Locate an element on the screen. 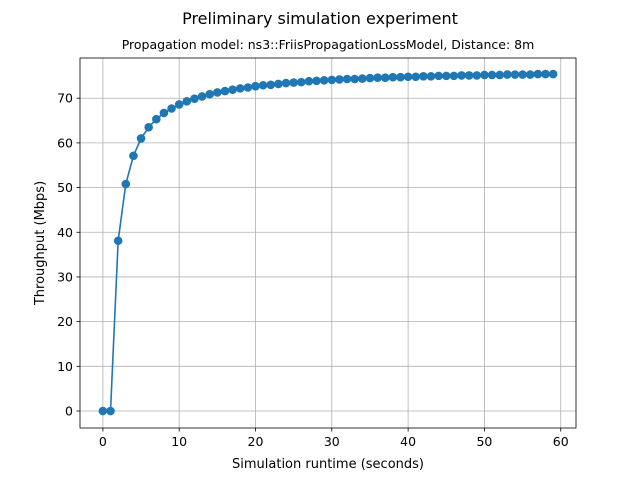 Image resolution: width=640 pixels, height=480 pixels. y-tick-label: 30 is located at coordinates (65, 276).